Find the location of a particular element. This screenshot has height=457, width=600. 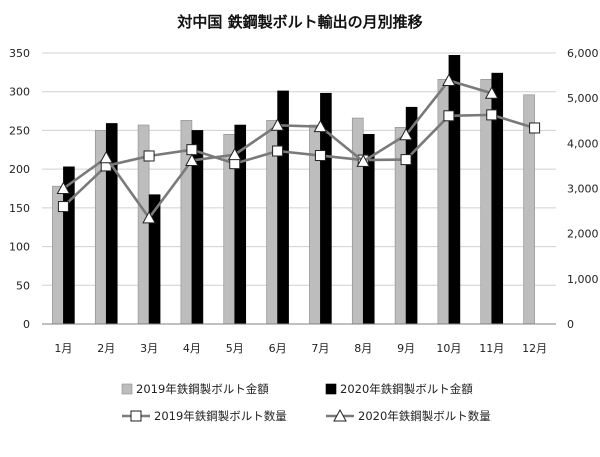

x-tick-label: 1月 is located at coordinates (63, 348).